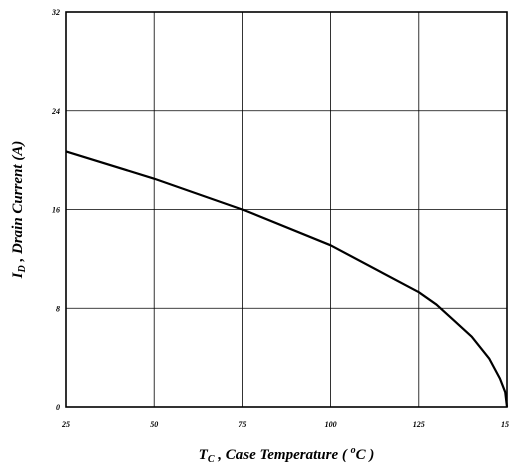  What do you see at coordinates (154, 424) in the screenshot?
I see `x-tick-label: 50` at bounding box center [154, 424].